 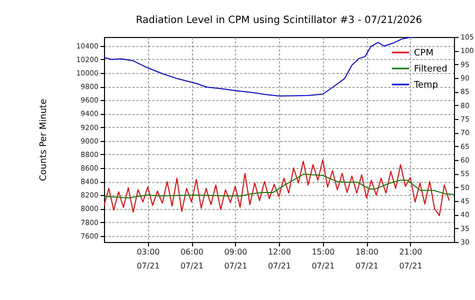 What do you see at coordinates (192, 259) in the screenshot?
I see `x-tick-label: 06:00 07/21` at bounding box center [192, 259].